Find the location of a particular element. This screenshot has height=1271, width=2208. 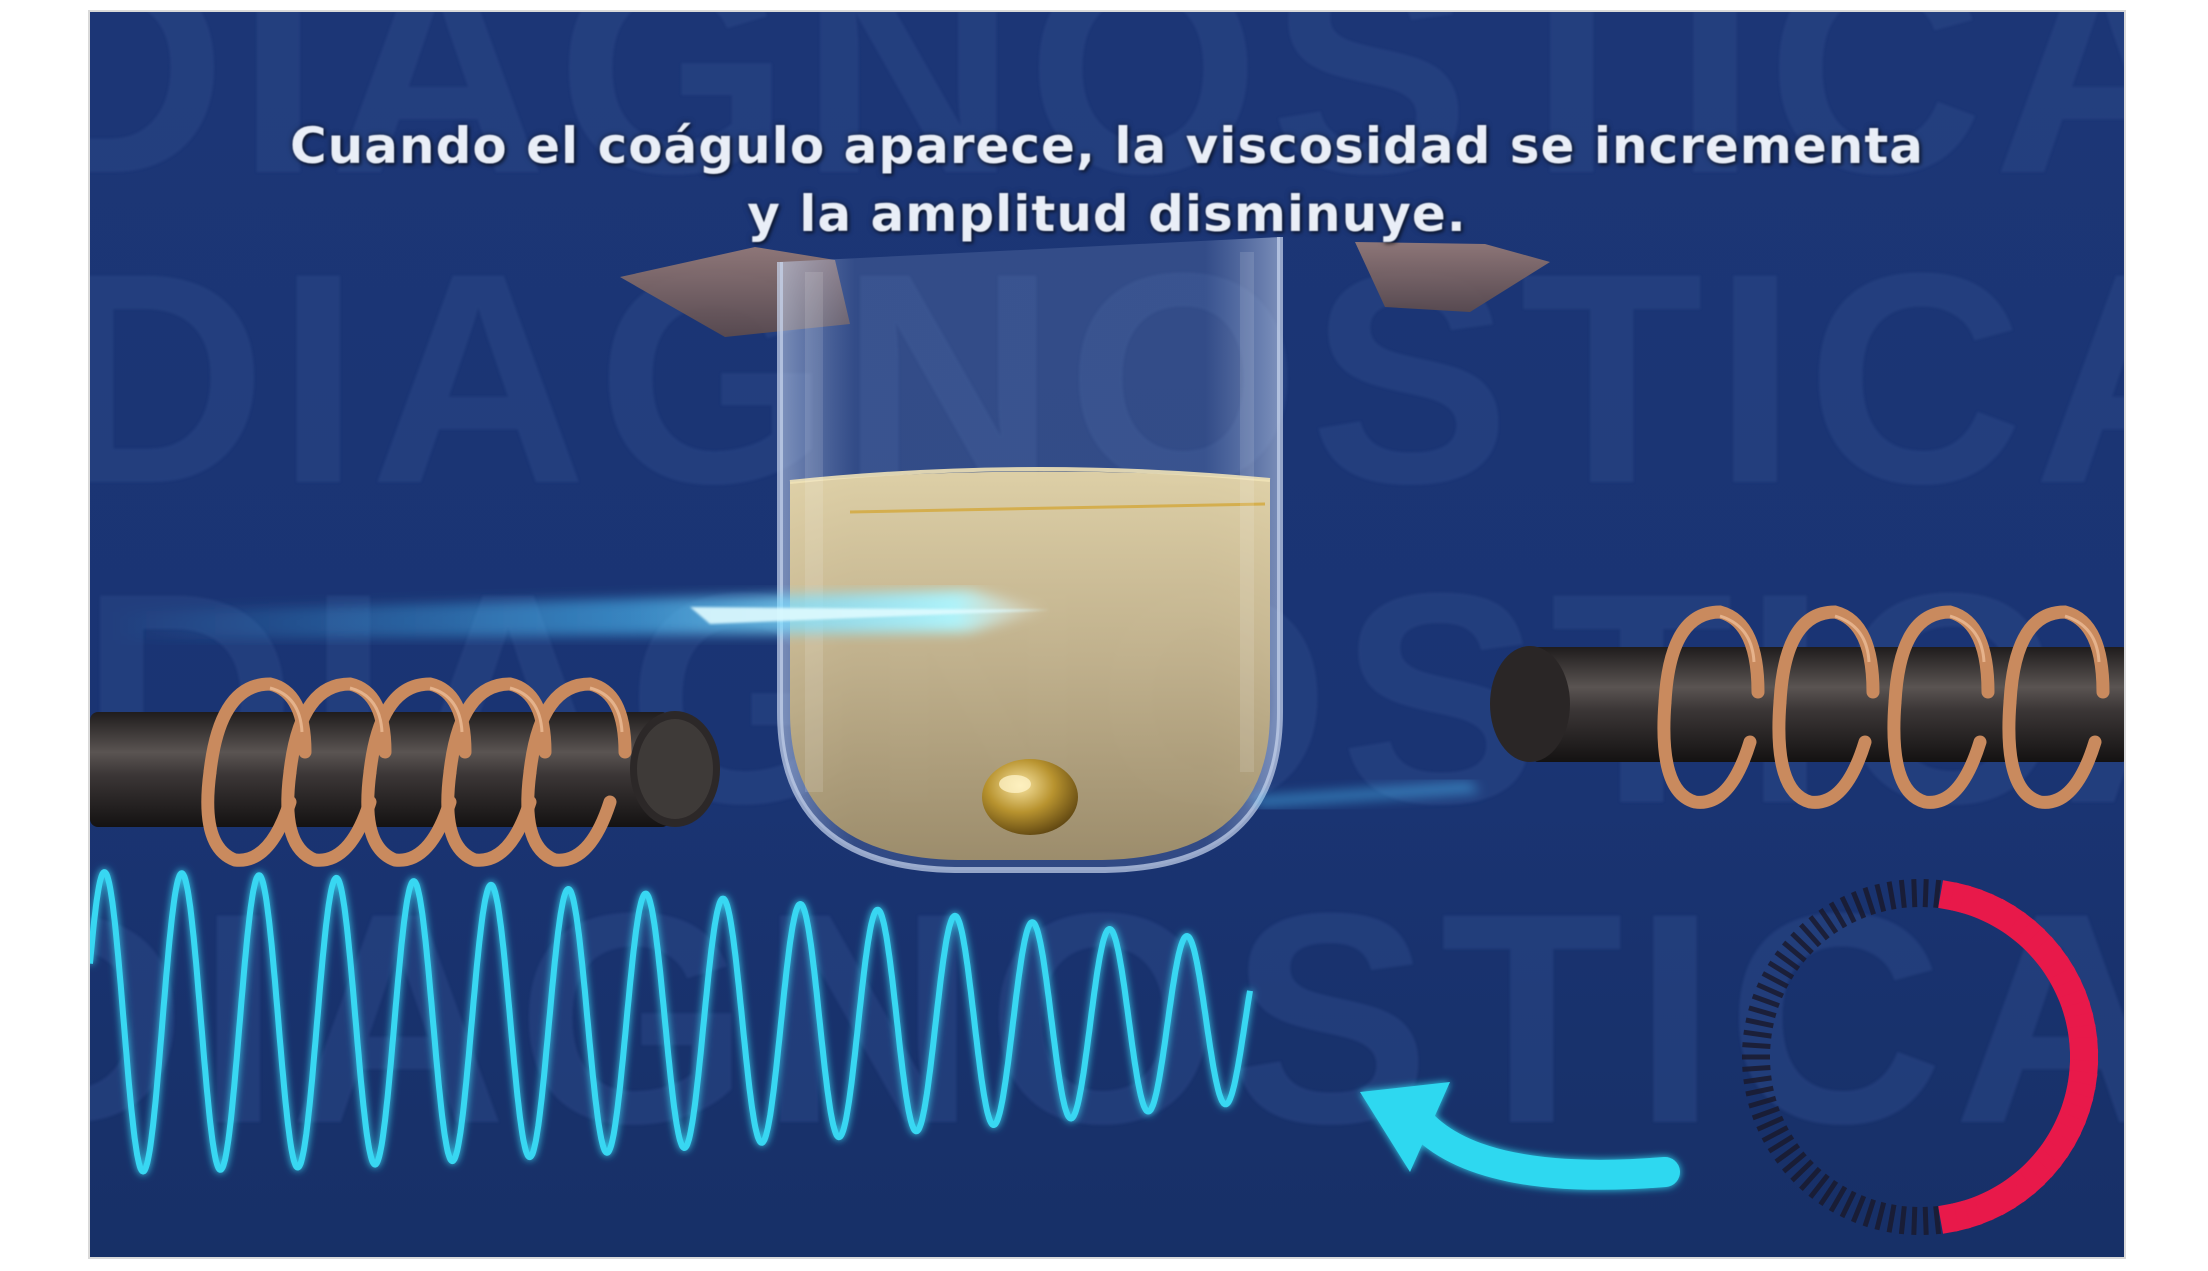

cuvette is located at coordinates (1030, 555).